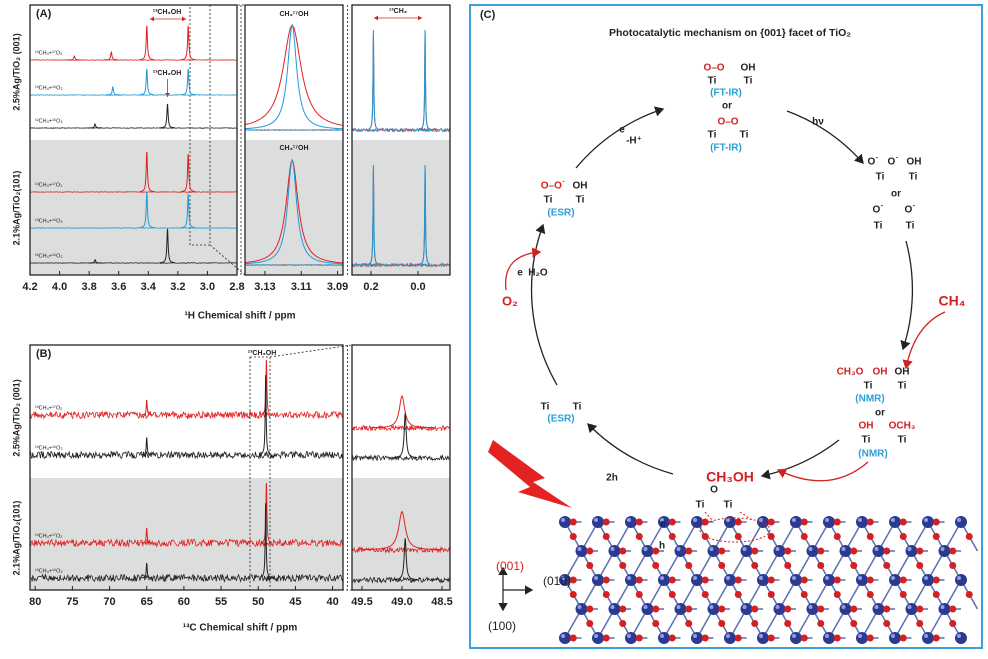  Describe the element at coordinates (59, 287) in the screenshot. I see `x-tick-label: 4.0` at that location.